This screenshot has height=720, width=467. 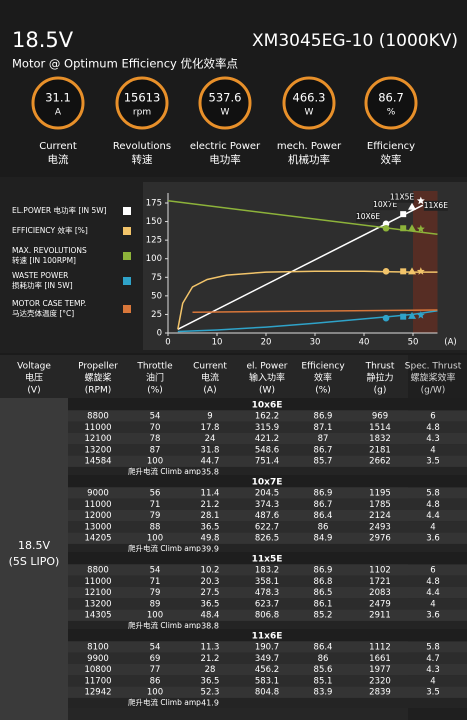 I want to click on group-title: 10x7E, so click(x=267, y=483).